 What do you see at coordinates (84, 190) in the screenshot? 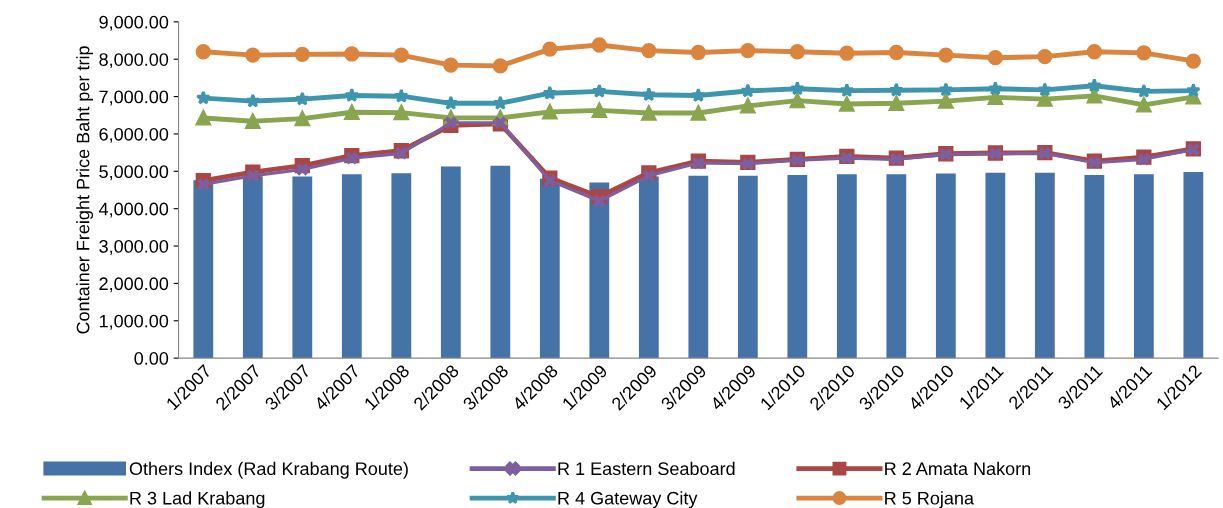
I see `y-axis-title: Container Freight Price Baht per trip` at bounding box center [84, 190].